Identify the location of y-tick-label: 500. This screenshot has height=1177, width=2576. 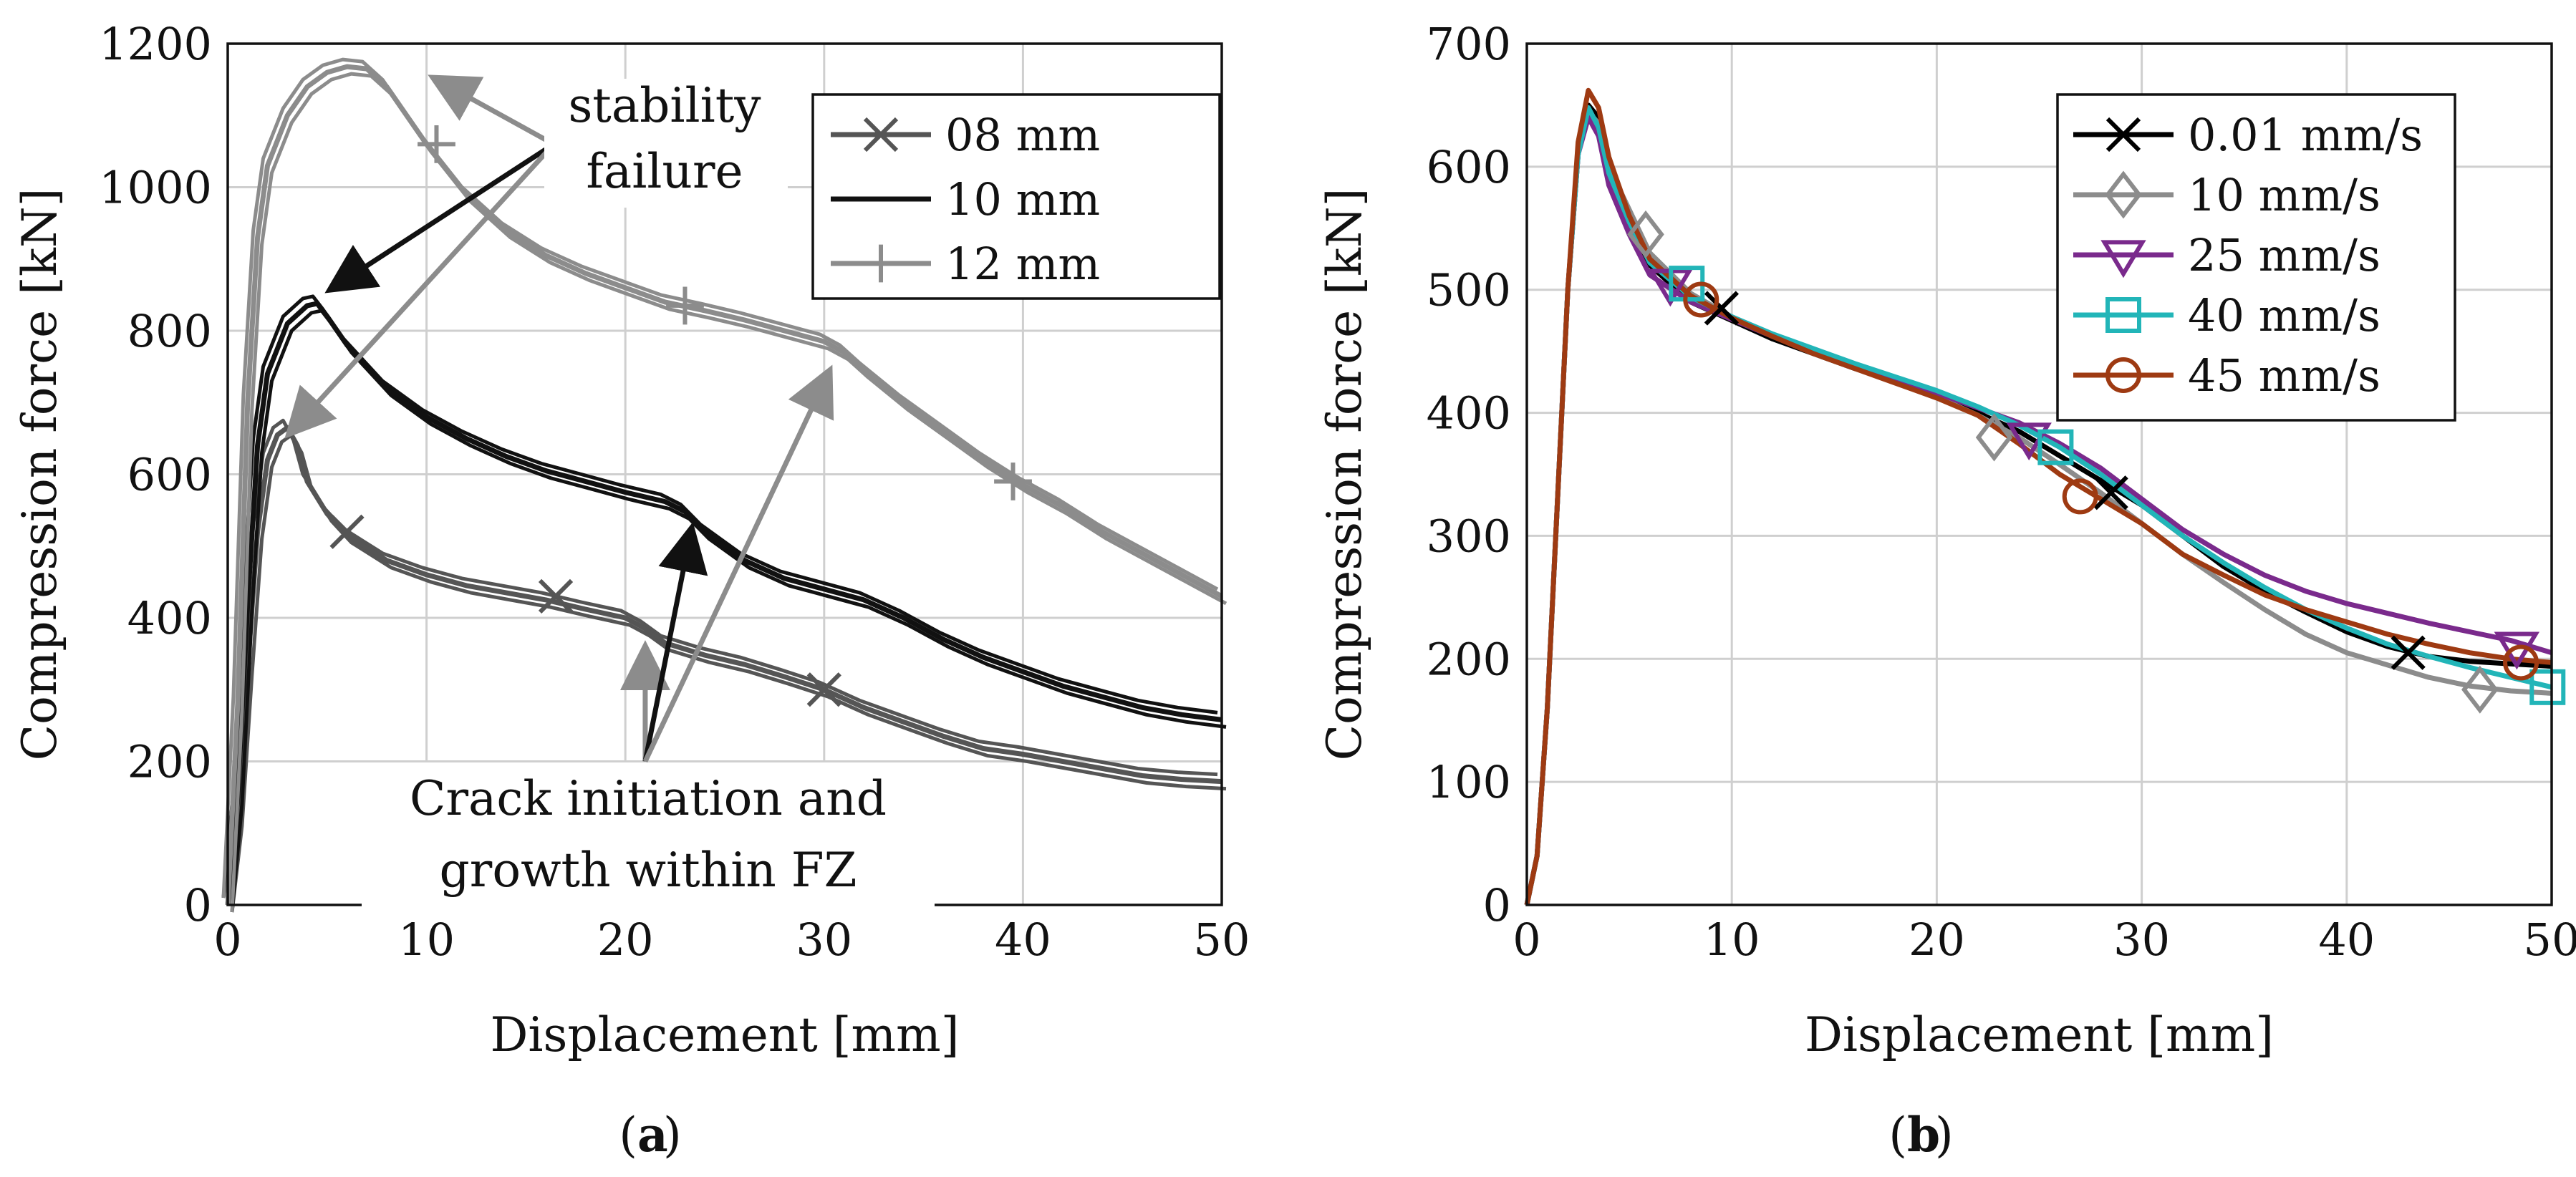
(1469, 290).